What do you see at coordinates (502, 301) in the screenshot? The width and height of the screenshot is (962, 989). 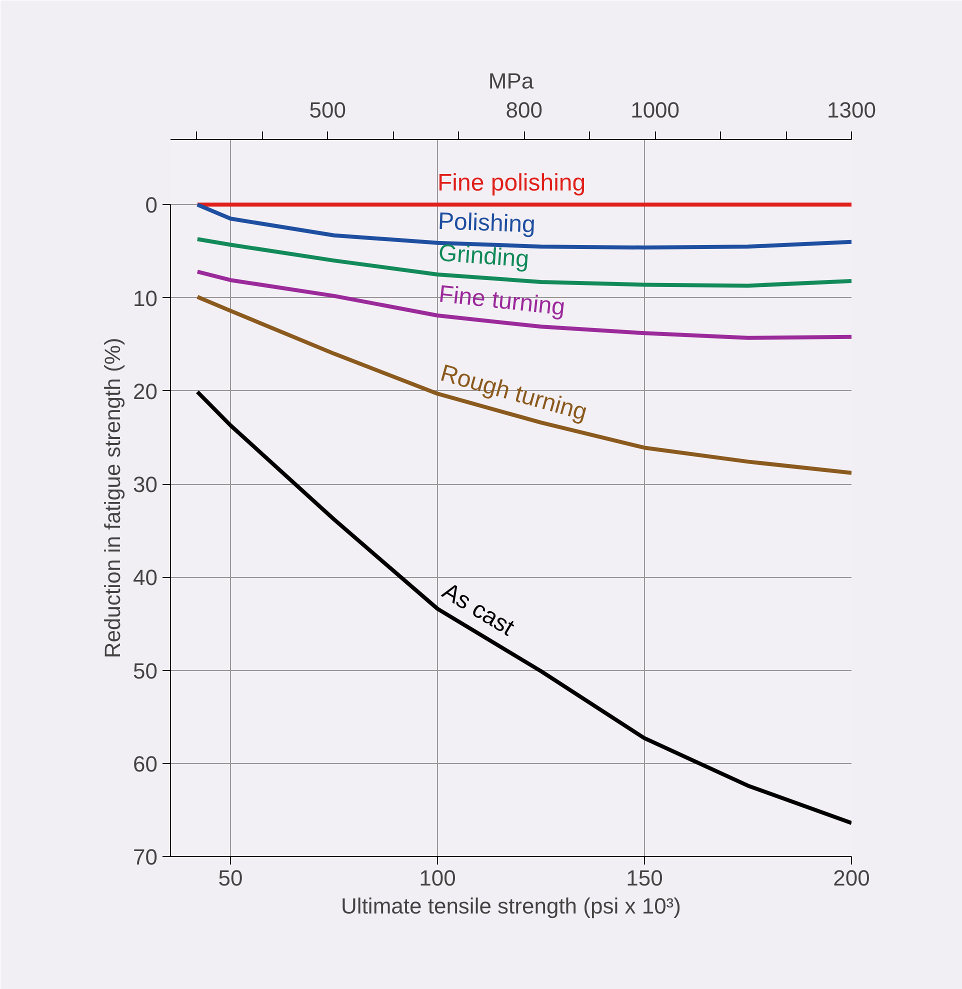 I see `text: Fine turning` at bounding box center [502, 301].